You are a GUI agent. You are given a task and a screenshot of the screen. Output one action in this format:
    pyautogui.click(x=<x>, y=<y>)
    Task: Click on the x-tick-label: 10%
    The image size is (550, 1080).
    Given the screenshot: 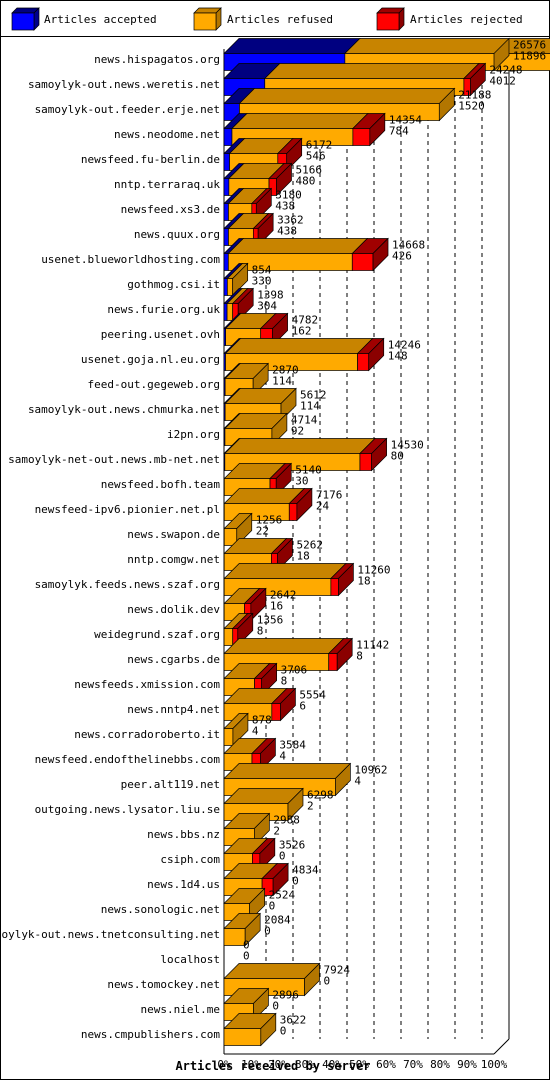 What is the action you would take?
    pyautogui.click(x=251, y=1064)
    